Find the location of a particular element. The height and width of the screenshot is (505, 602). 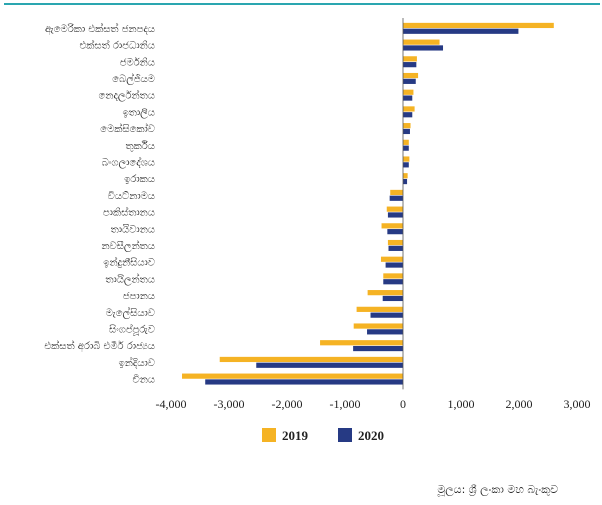

x-tick-label: -3,000 is located at coordinates (229, 404).